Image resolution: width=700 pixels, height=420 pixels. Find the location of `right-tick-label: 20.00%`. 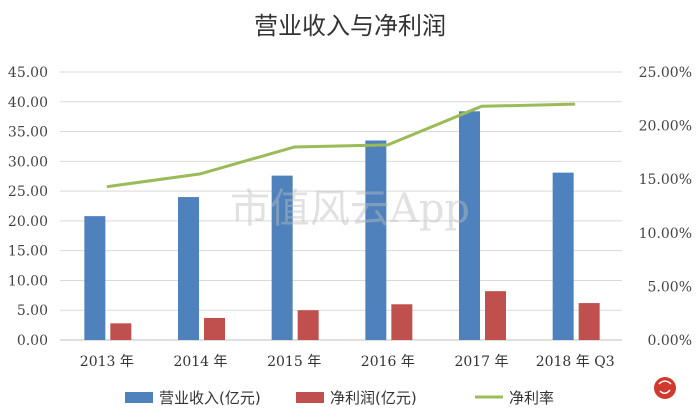

right-tick-label: 20.00% is located at coordinates (665, 127).